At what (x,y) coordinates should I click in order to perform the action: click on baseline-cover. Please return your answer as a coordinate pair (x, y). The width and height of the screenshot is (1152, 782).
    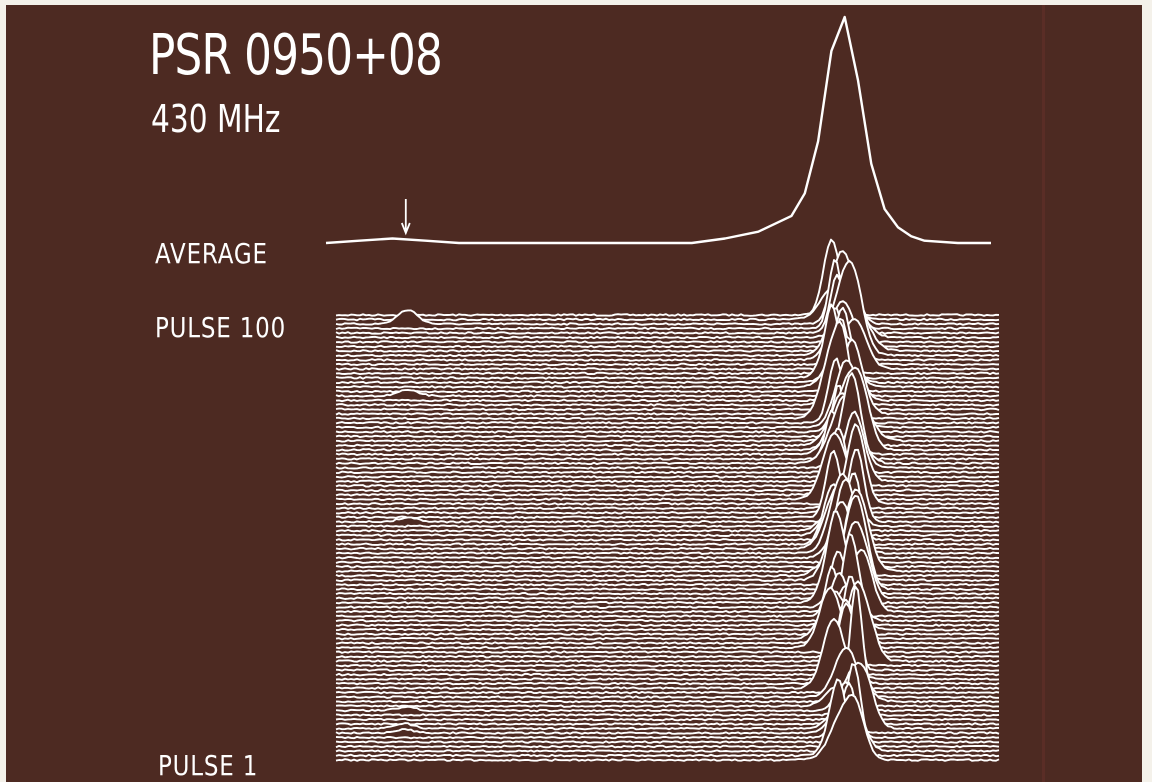
    Looking at the image, I should click on (574, 773).